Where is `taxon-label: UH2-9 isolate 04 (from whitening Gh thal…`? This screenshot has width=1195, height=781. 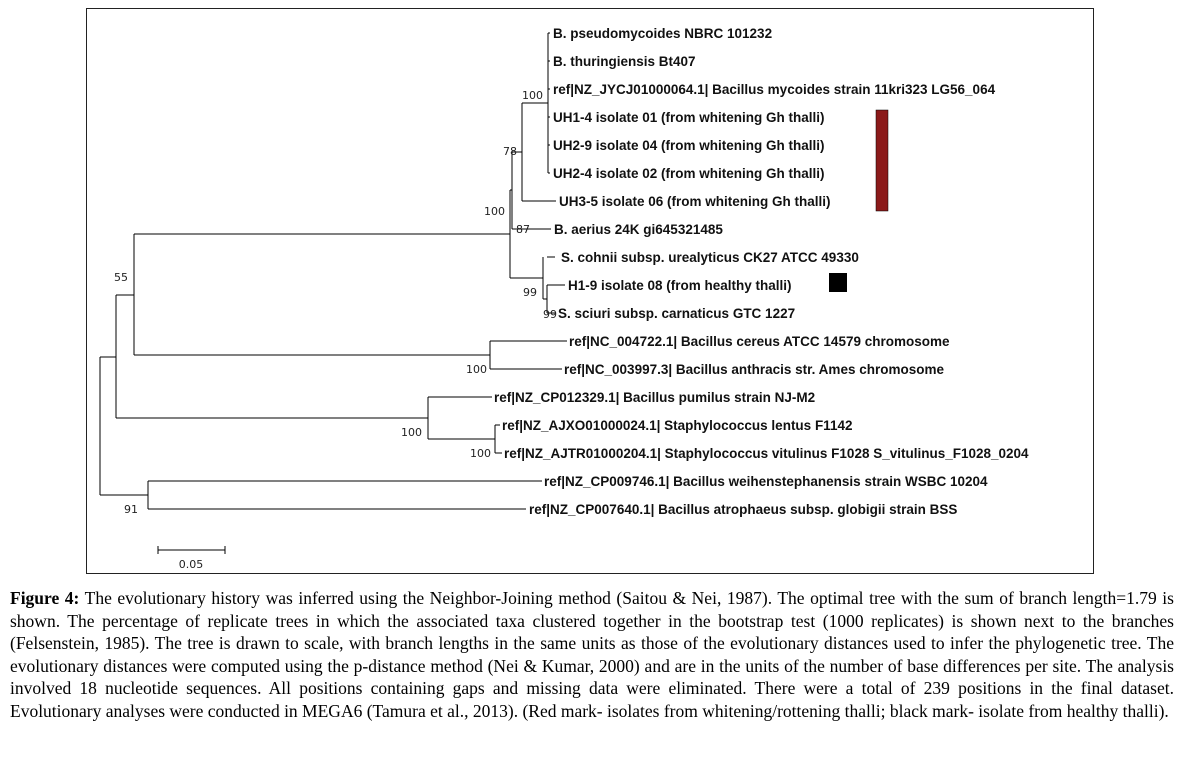 taxon-label: UH2-9 isolate 04 (from whitening Gh thal… is located at coordinates (689, 145).